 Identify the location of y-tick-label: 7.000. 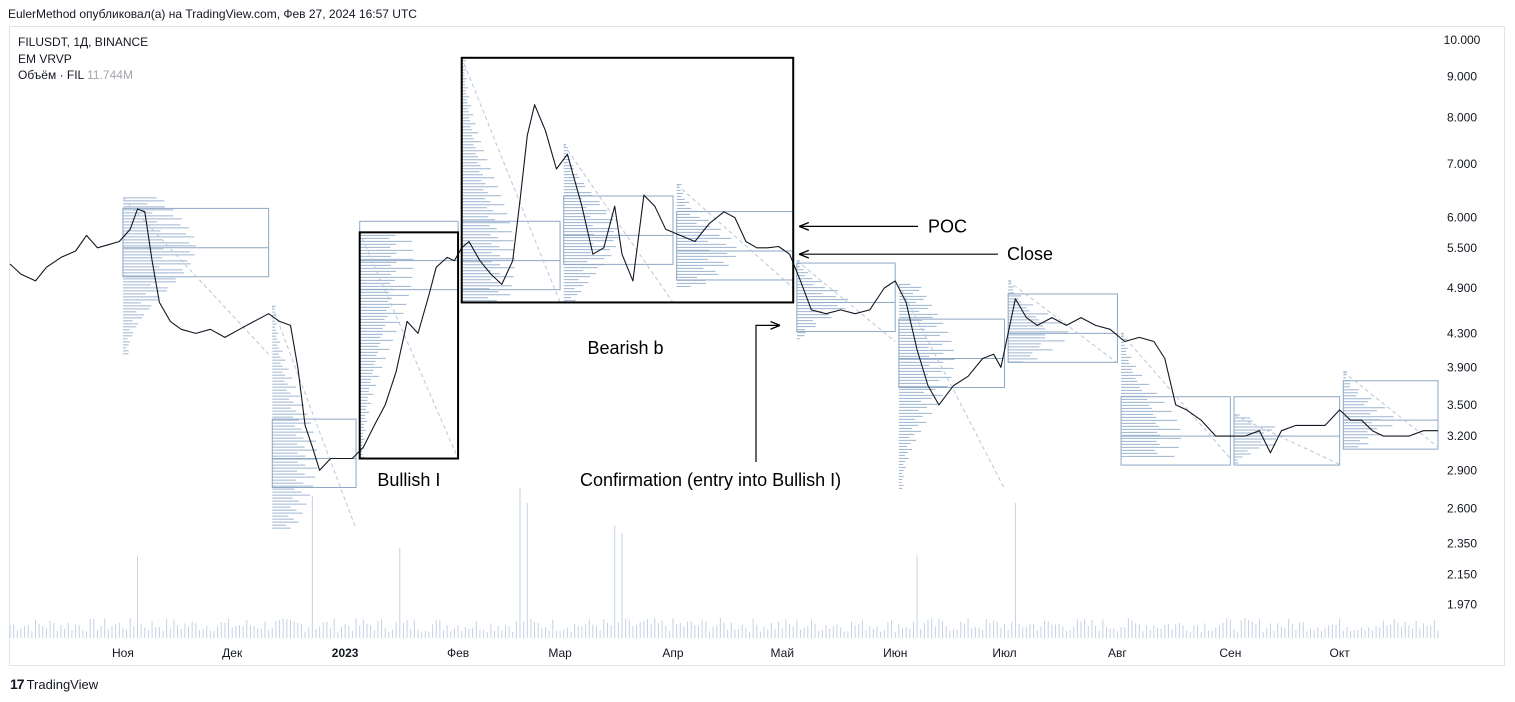
(1462, 164).